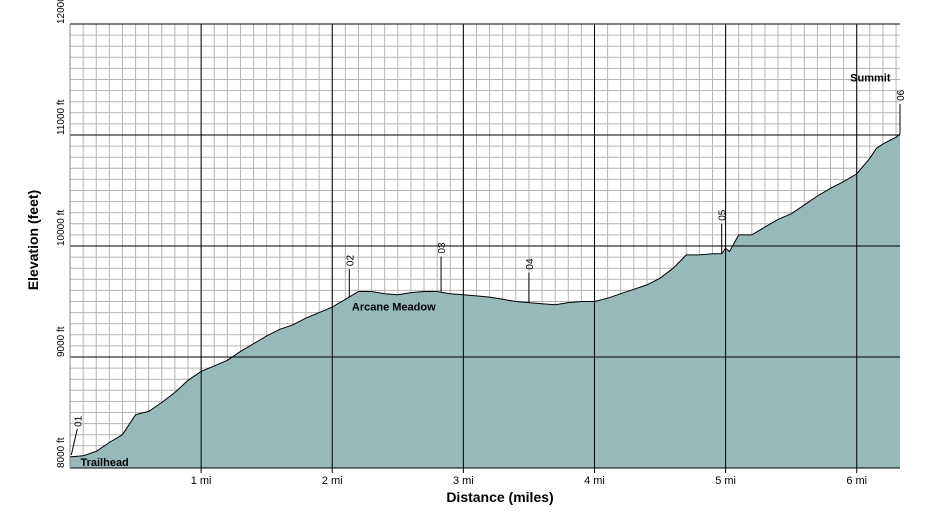  What do you see at coordinates (394, 307) in the screenshot?
I see `place-label: Arcane Meadow` at bounding box center [394, 307].